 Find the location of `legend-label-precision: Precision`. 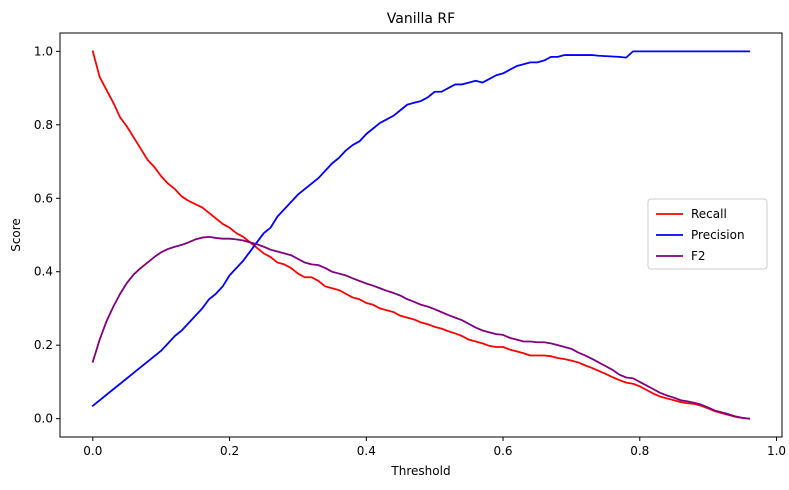

legend-label-precision: Precision is located at coordinates (718, 235).